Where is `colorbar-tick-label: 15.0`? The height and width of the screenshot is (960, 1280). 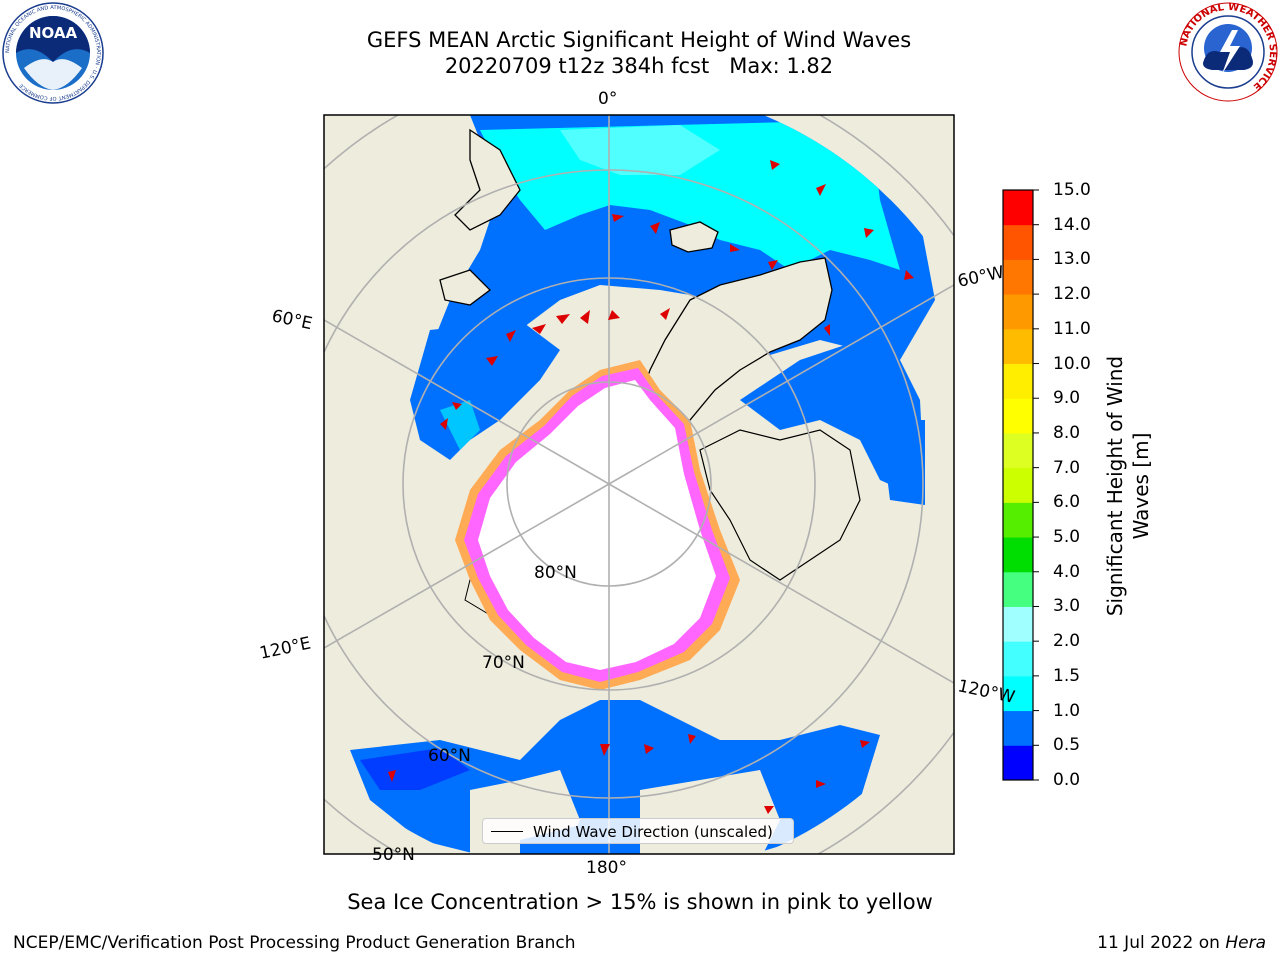 colorbar-tick-label: 15.0 is located at coordinates (1072, 190).